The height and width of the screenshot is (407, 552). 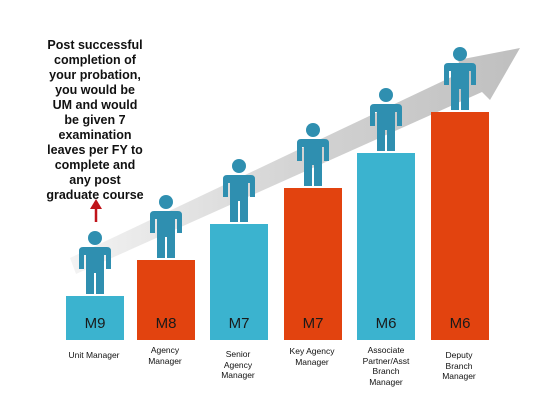 What do you see at coordinates (95, 180) in the screenshot?
I see `note-line: any post` at bounding box center [95, 180].